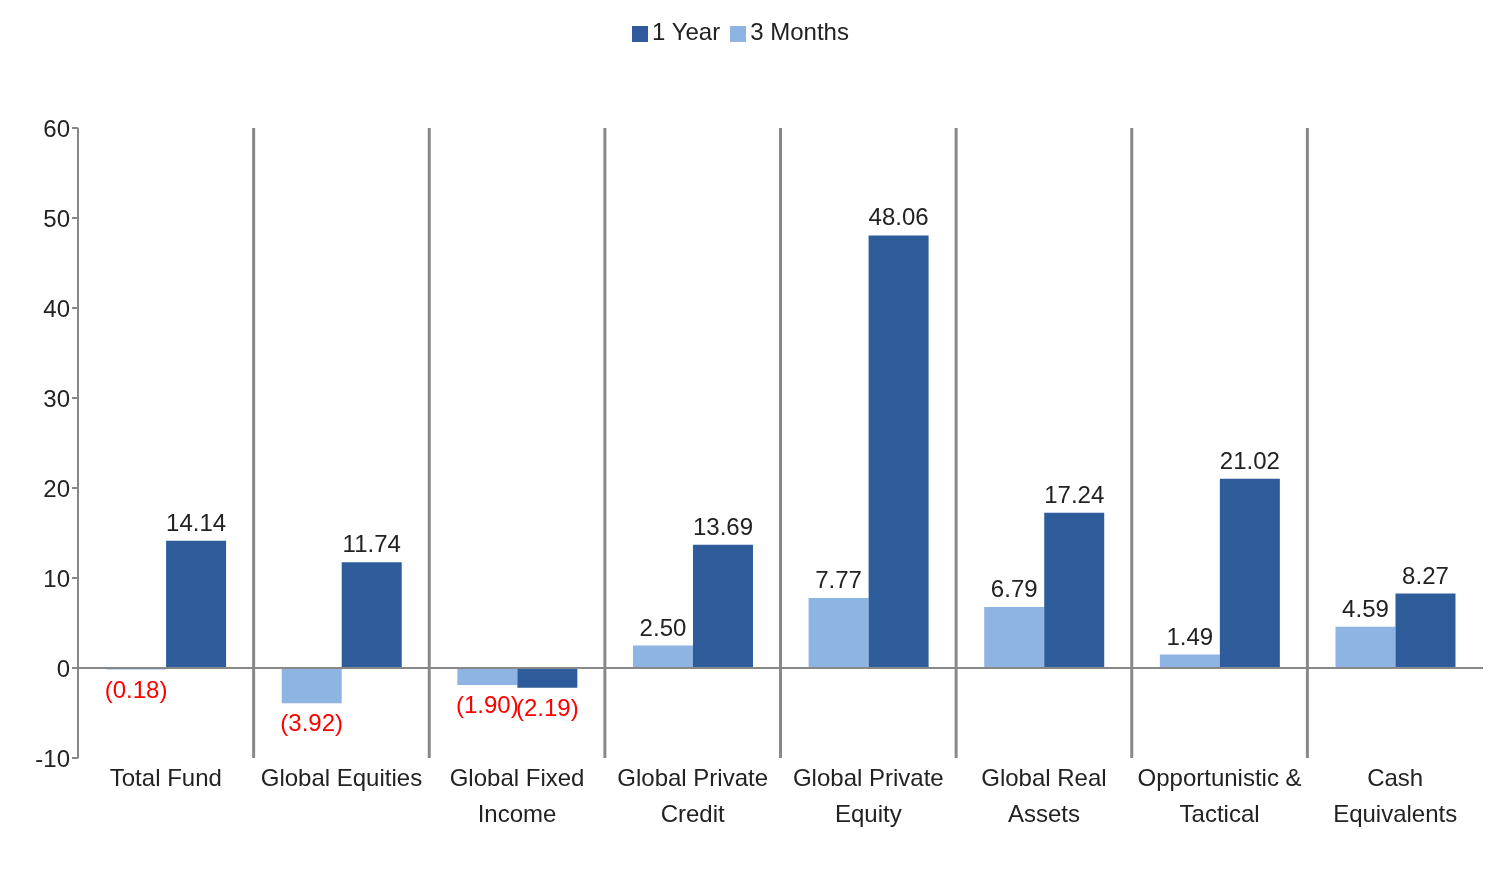 This screenshot has height=872, width=1501. What do you see at coordinates (196, 522) in the screenshot?
I see `data-label: 14.14` at bounding box center [196, 522].